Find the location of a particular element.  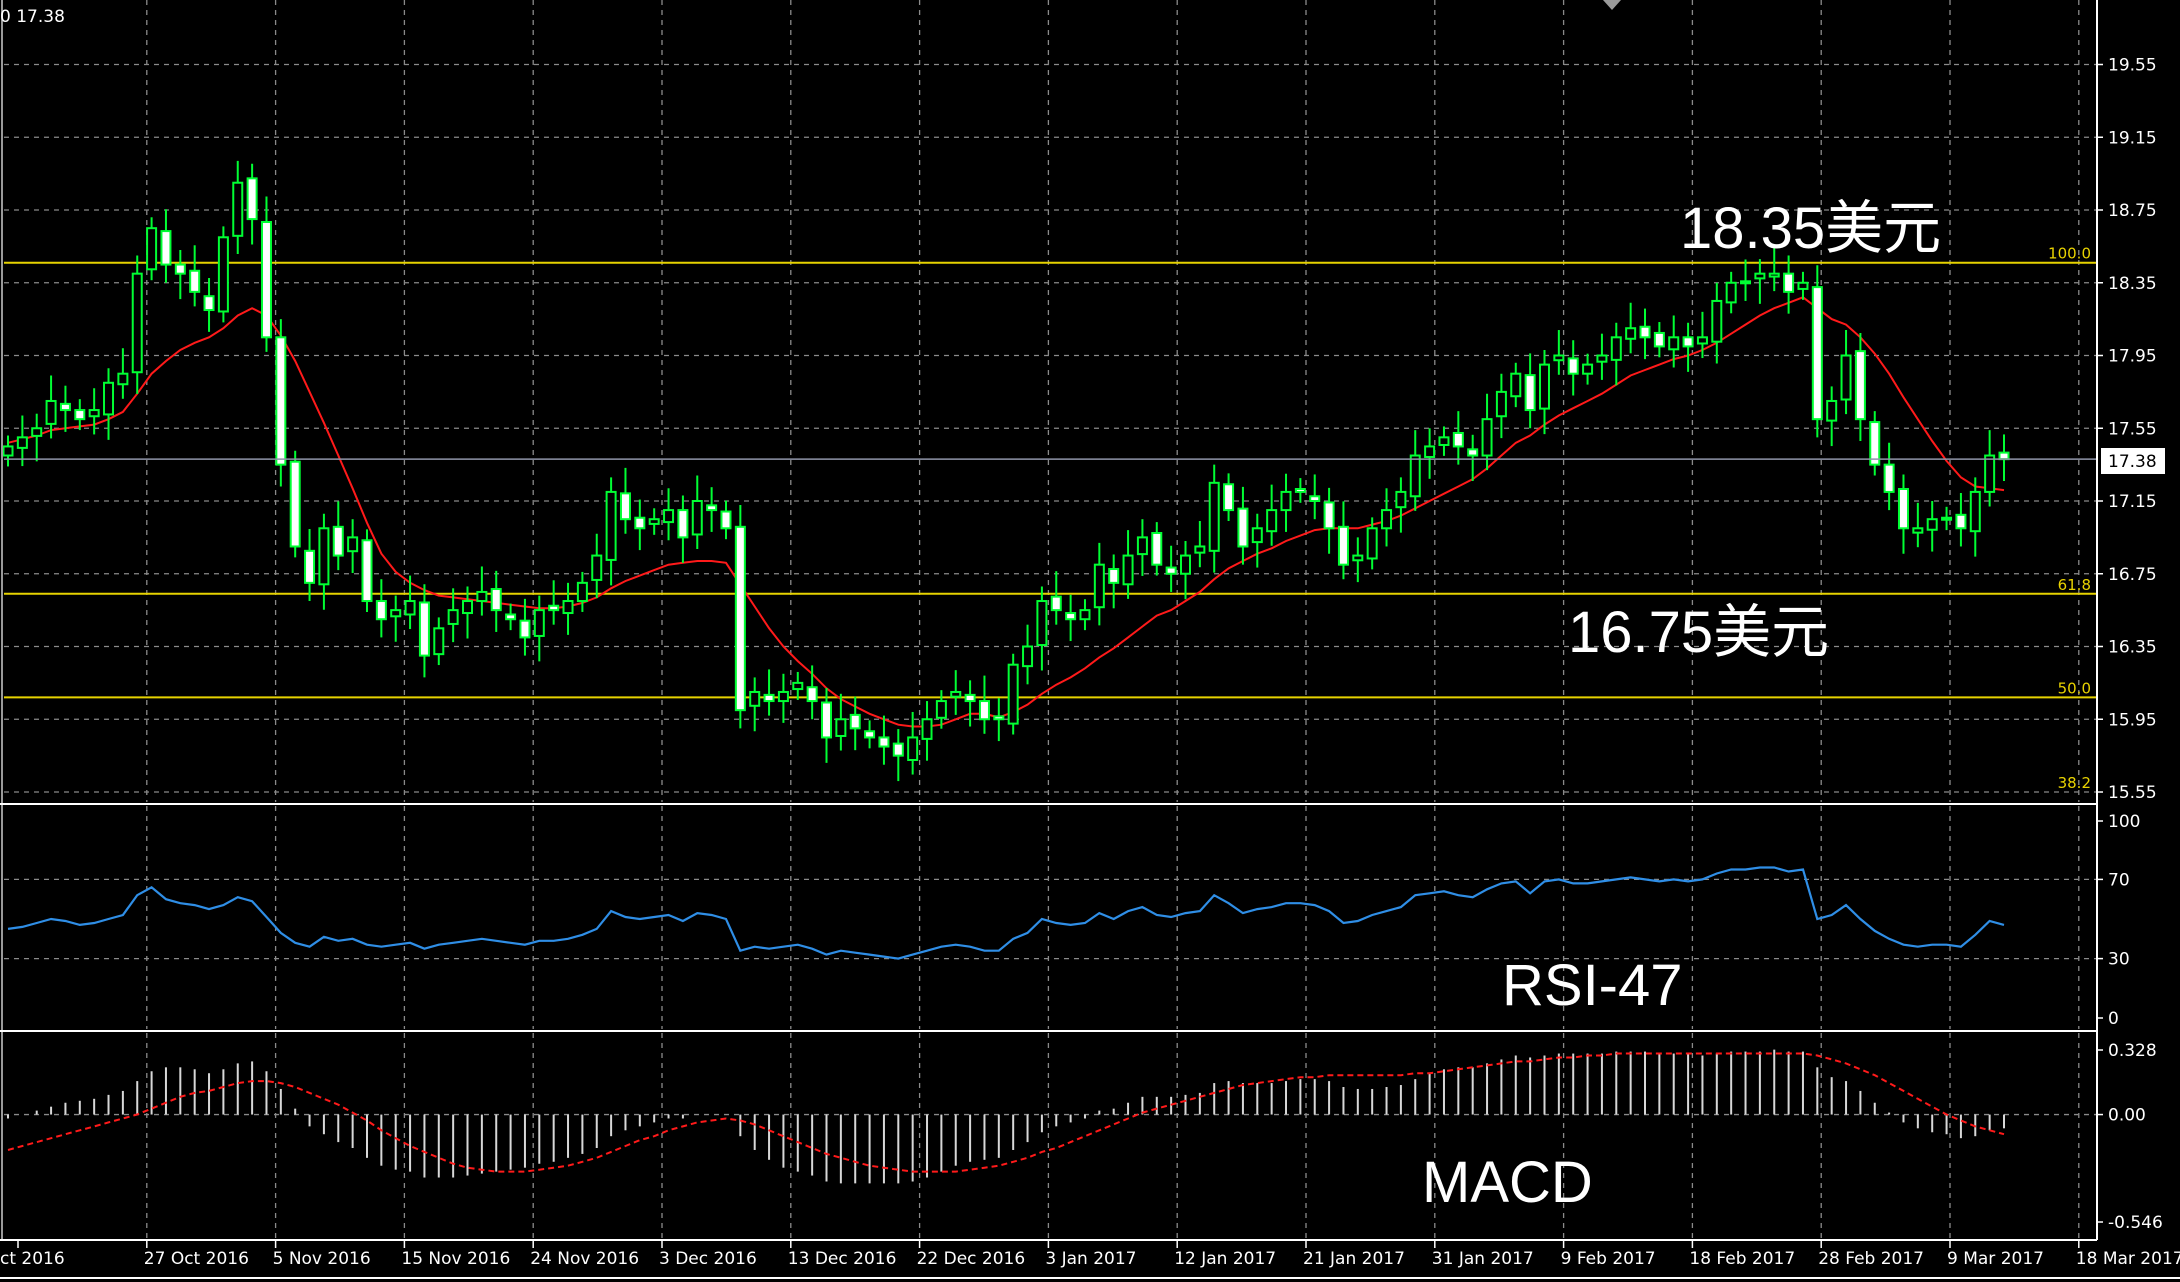

date-axis-label: 15 Nov 2016 is located at coordinates (455, 1259).